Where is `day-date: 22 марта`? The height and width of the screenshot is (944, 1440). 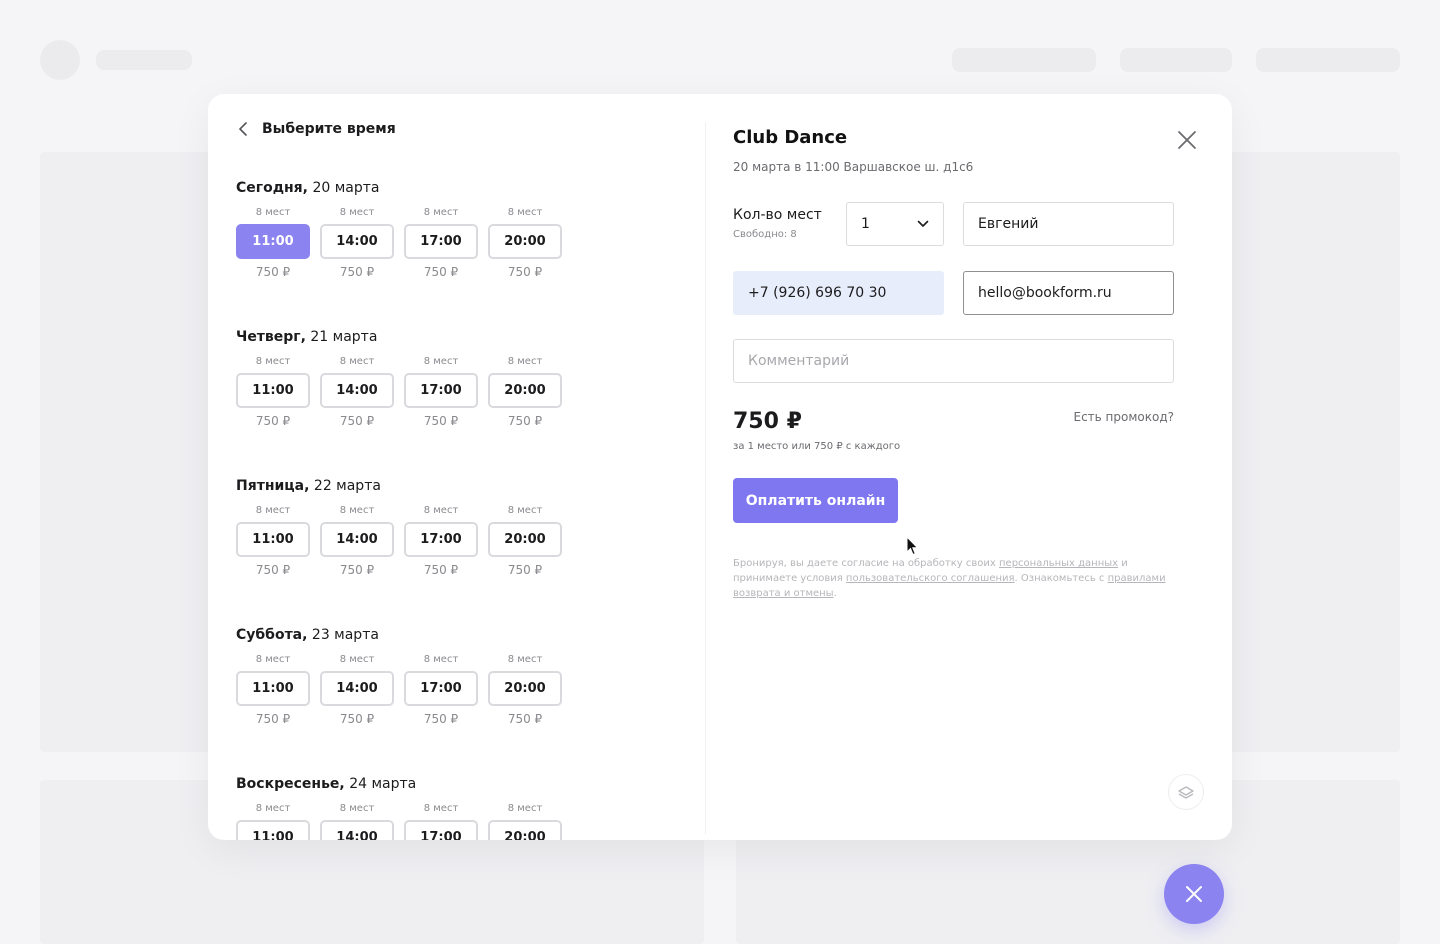 day-date: 22 марта is located at coordinates (347, 486).